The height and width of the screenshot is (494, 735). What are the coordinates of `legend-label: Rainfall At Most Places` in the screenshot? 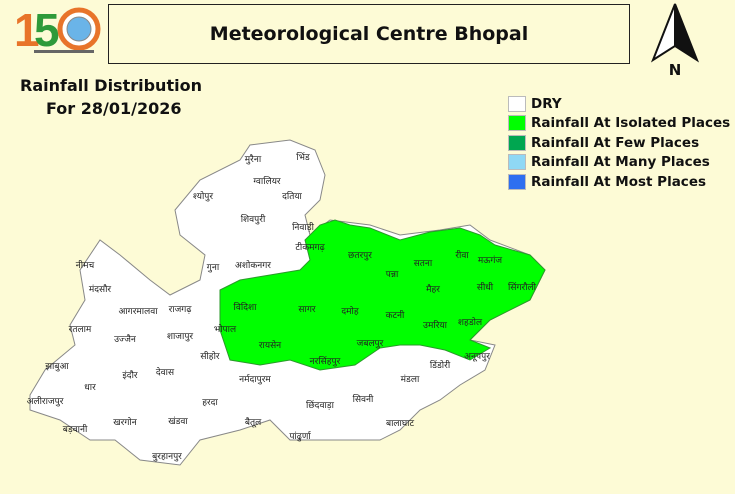 It's located at (619, 181).